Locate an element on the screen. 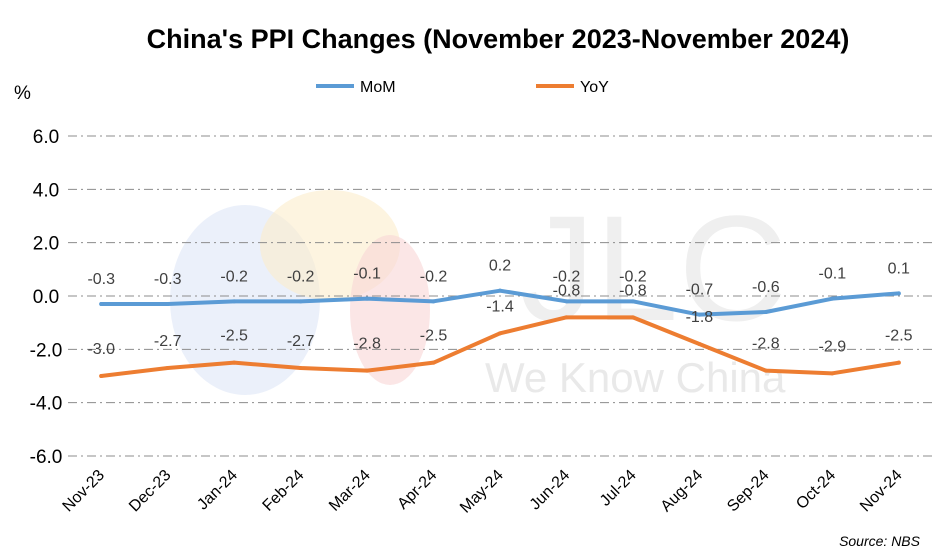 The width and height of the screenshot is (948, 560). x-tick-label: Nov-23 is located at coordinates (84, 491).